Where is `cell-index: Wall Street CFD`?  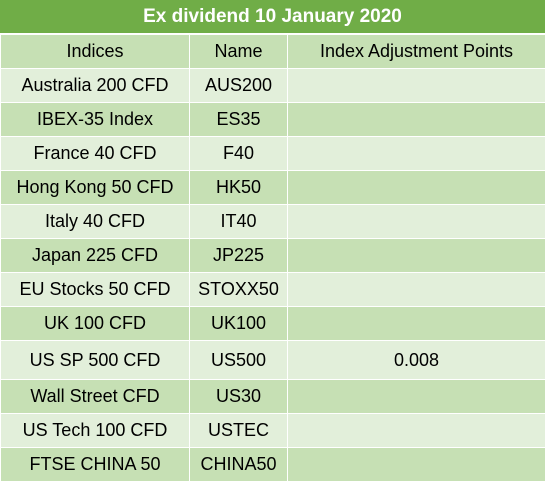 cell-index: Wall Street CFD is located at coordinates (95, 397).